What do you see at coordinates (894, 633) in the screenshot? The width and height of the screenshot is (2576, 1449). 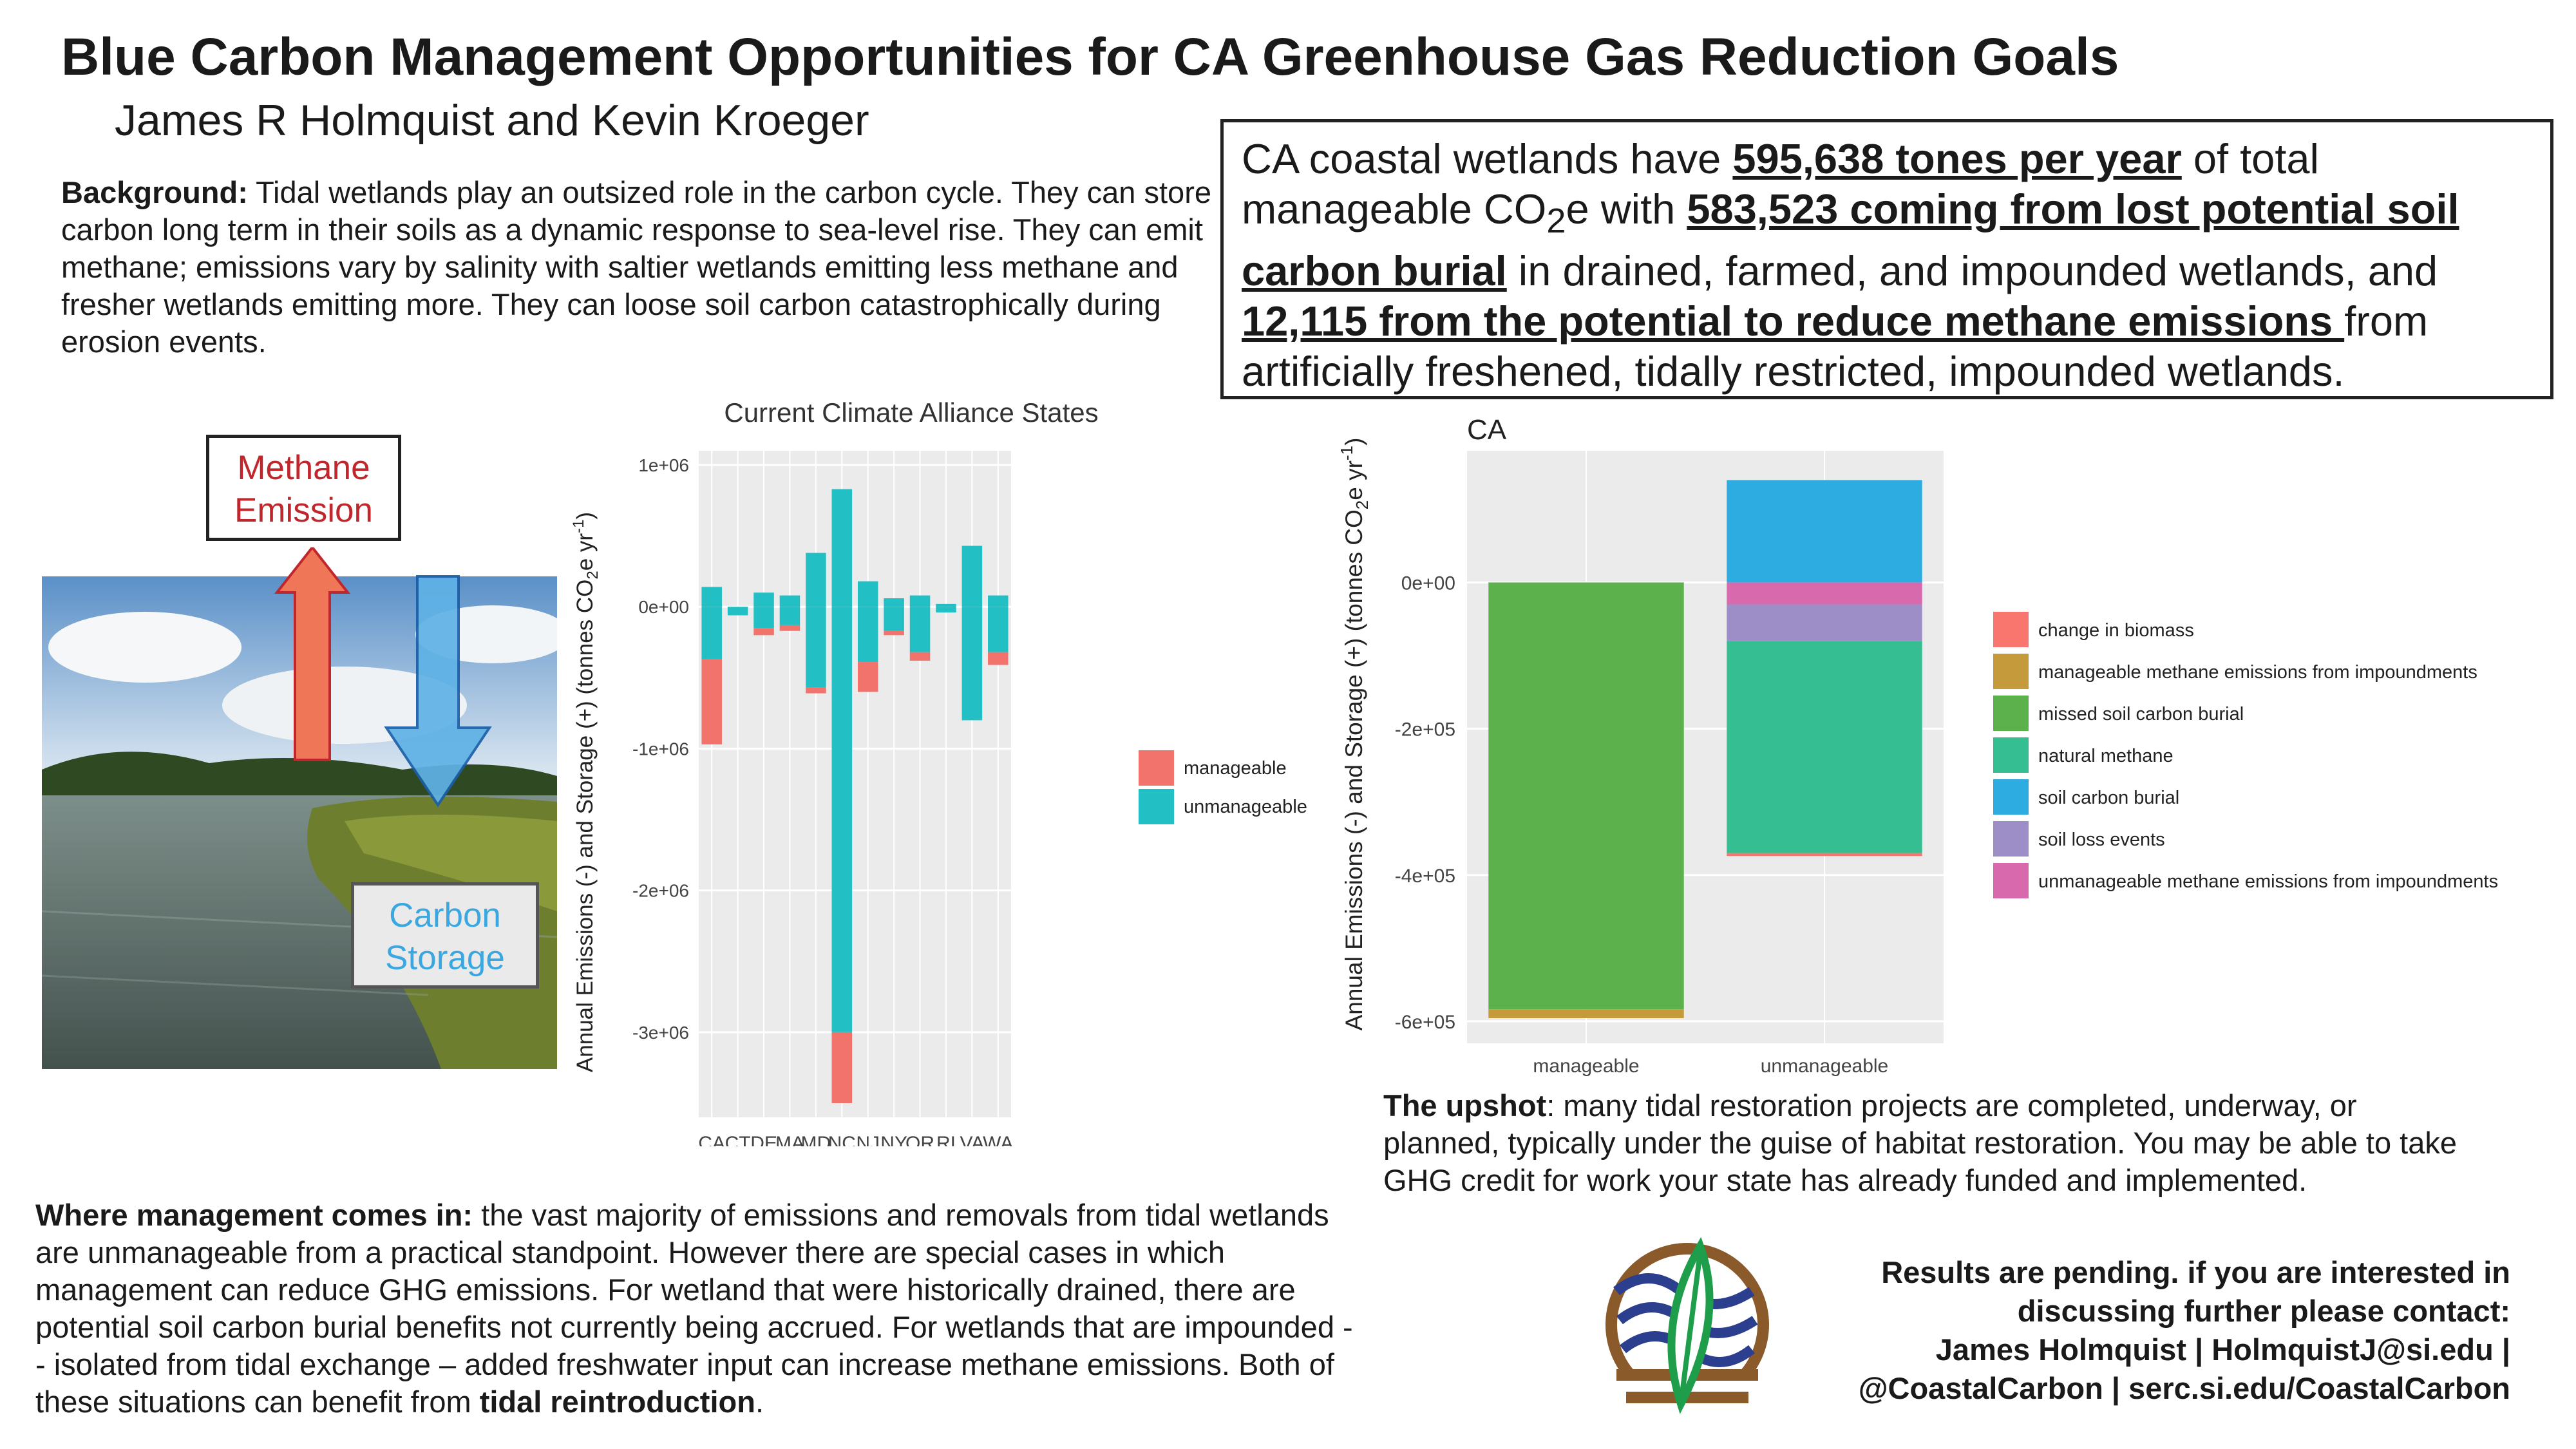 I see `bar-manageable-NY` at bounding box center [894, 633].